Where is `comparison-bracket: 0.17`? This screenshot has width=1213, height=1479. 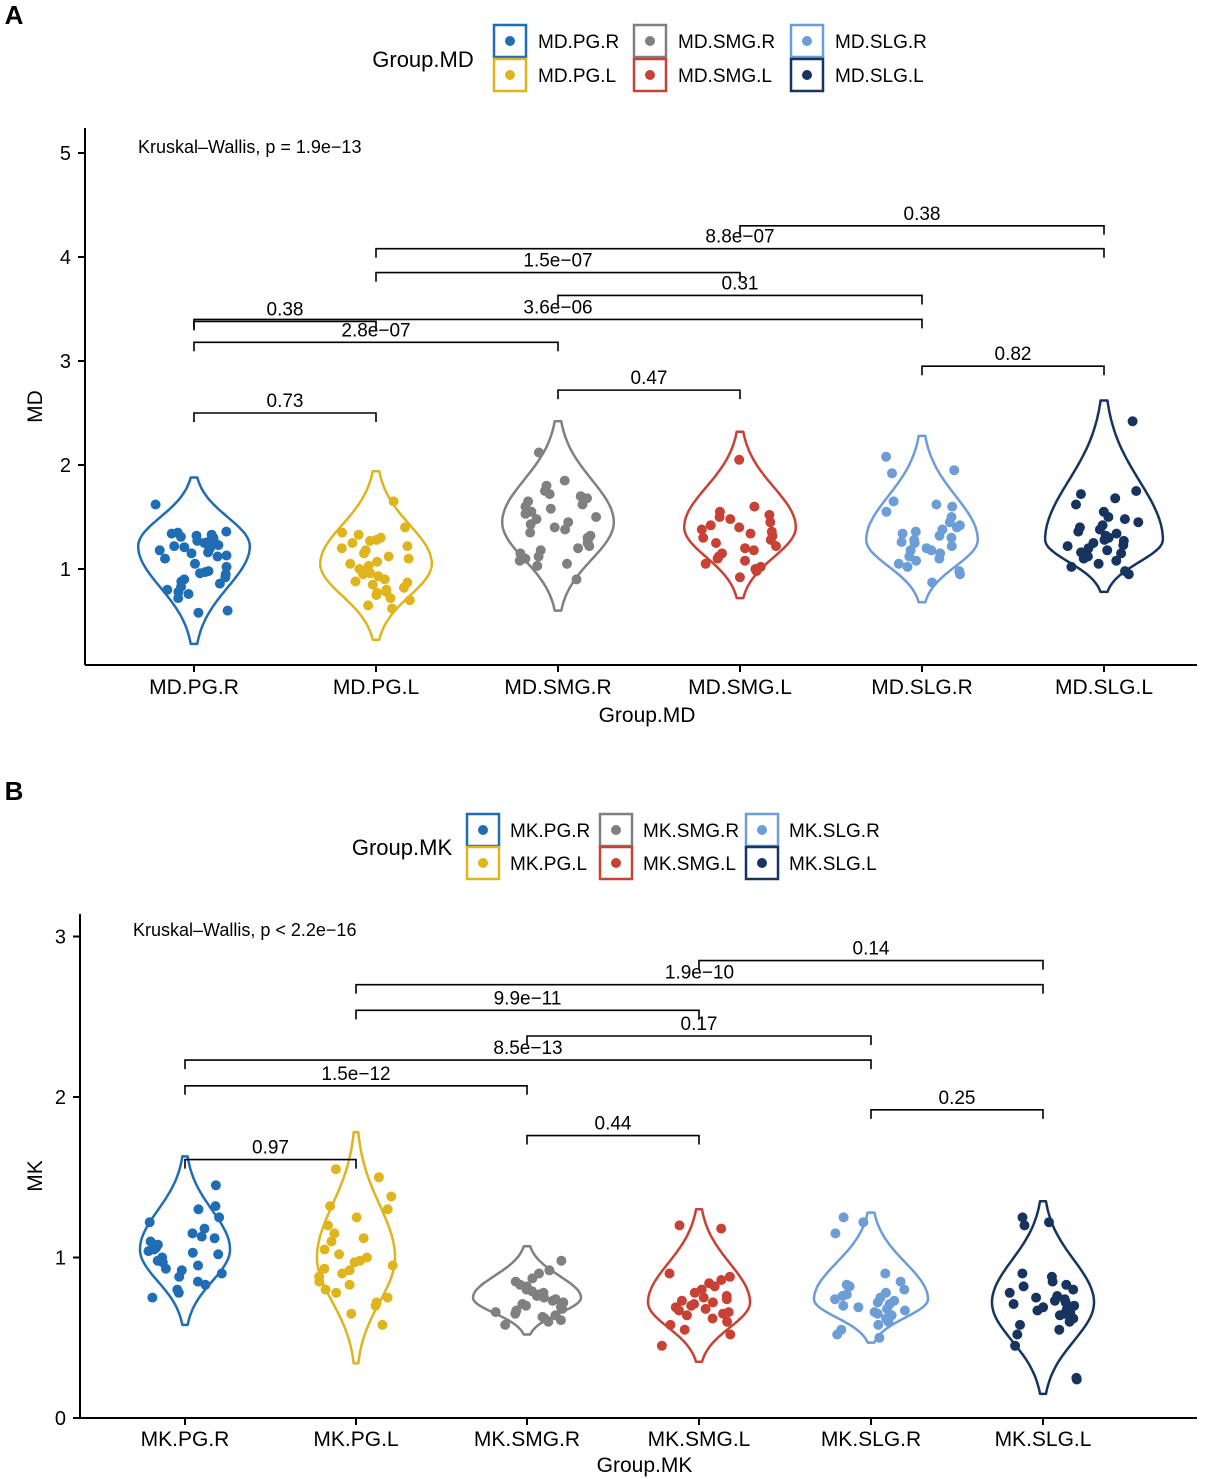
comparison-bracket: 0.17 is located at coordinates (699, 1030).